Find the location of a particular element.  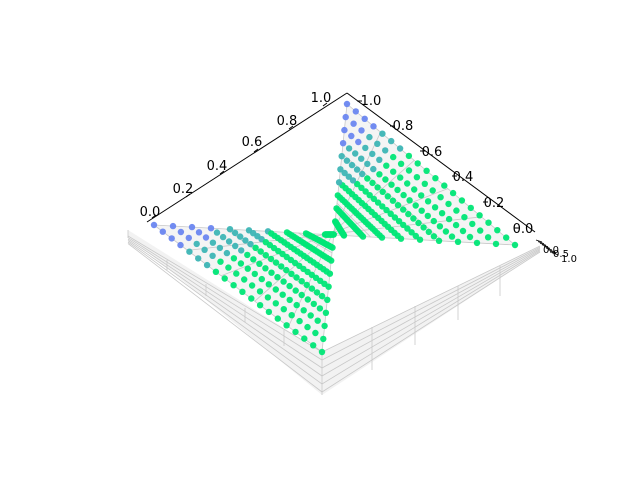

x-tick-label: 0.0 is located at coordinates (150, 212).